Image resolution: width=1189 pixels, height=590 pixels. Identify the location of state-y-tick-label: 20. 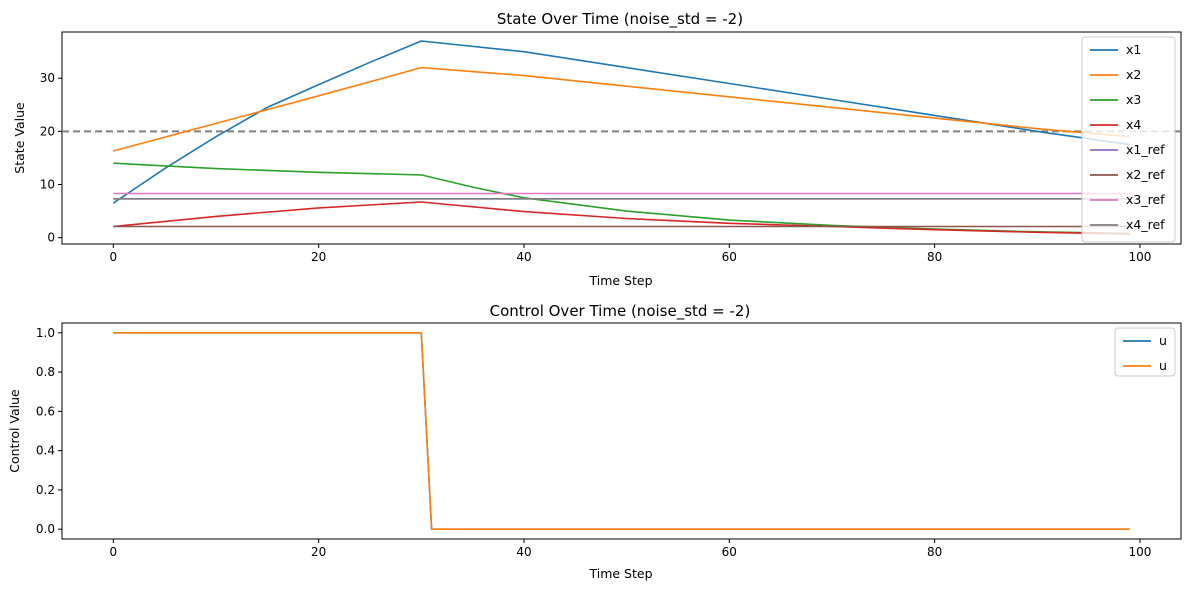
(47, 131).